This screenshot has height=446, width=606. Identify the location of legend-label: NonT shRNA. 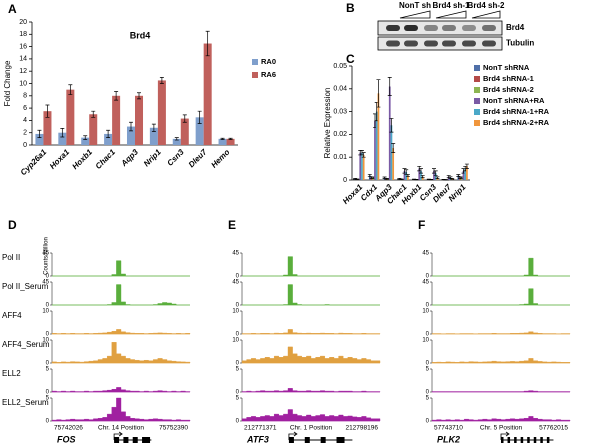
(506, 67).